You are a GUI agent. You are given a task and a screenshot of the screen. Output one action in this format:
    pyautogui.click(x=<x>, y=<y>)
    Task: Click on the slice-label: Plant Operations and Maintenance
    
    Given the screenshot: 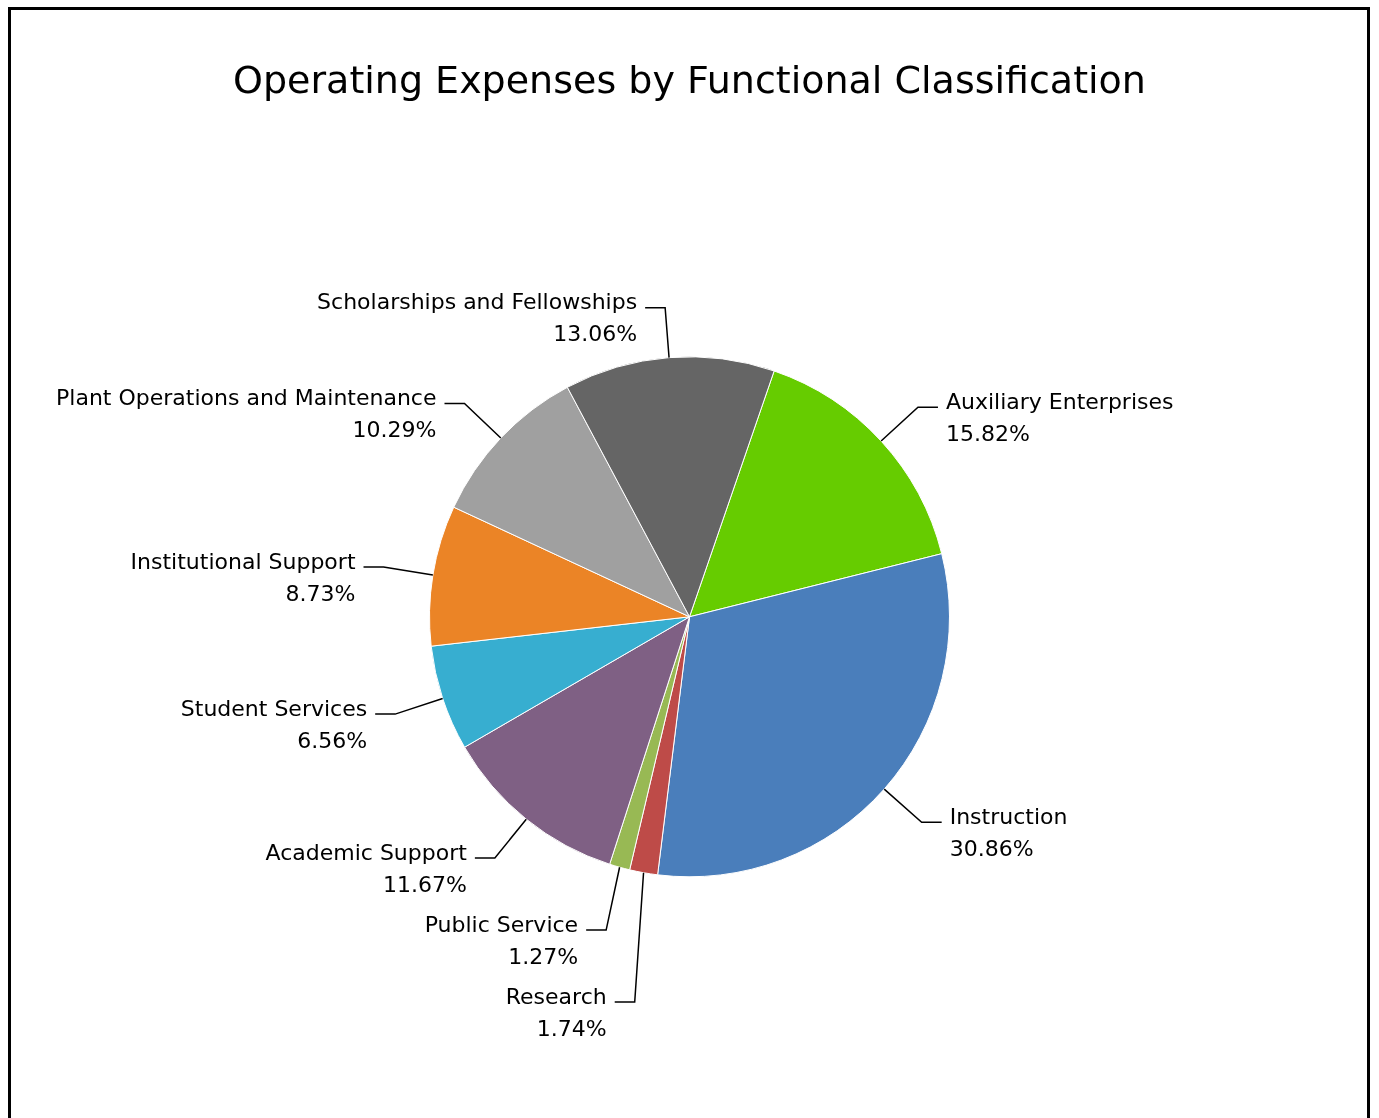 What is the action you would take?
    pyautogui.click(x=246, y=398)
    